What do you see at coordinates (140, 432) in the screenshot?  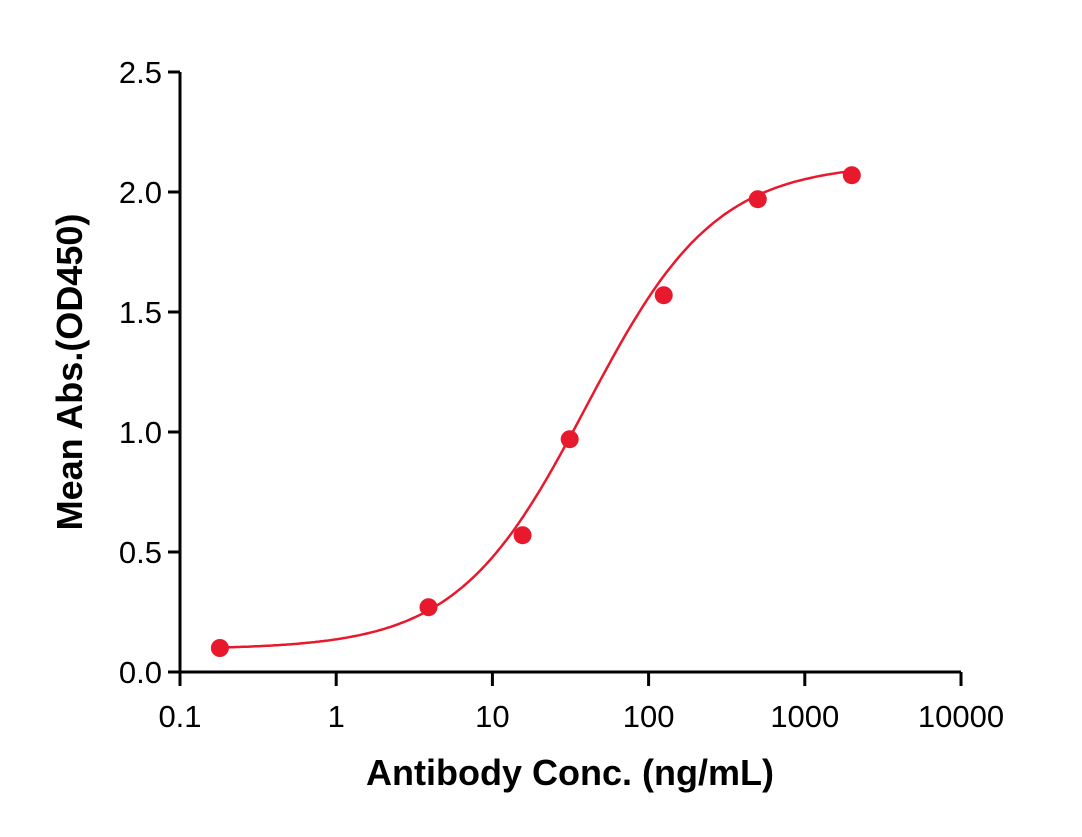 I see `y-tick-label: 1.0` at bounding box center [140, 432].